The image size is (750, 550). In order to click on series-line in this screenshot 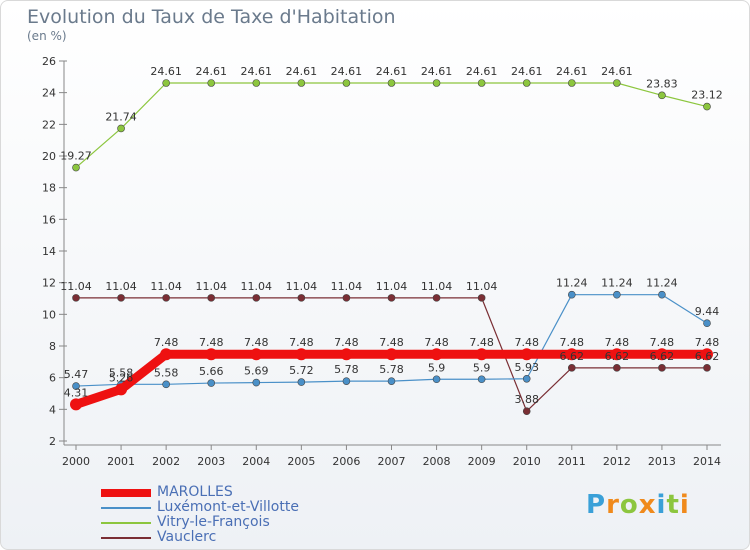, I will do `click(391, 125)`.